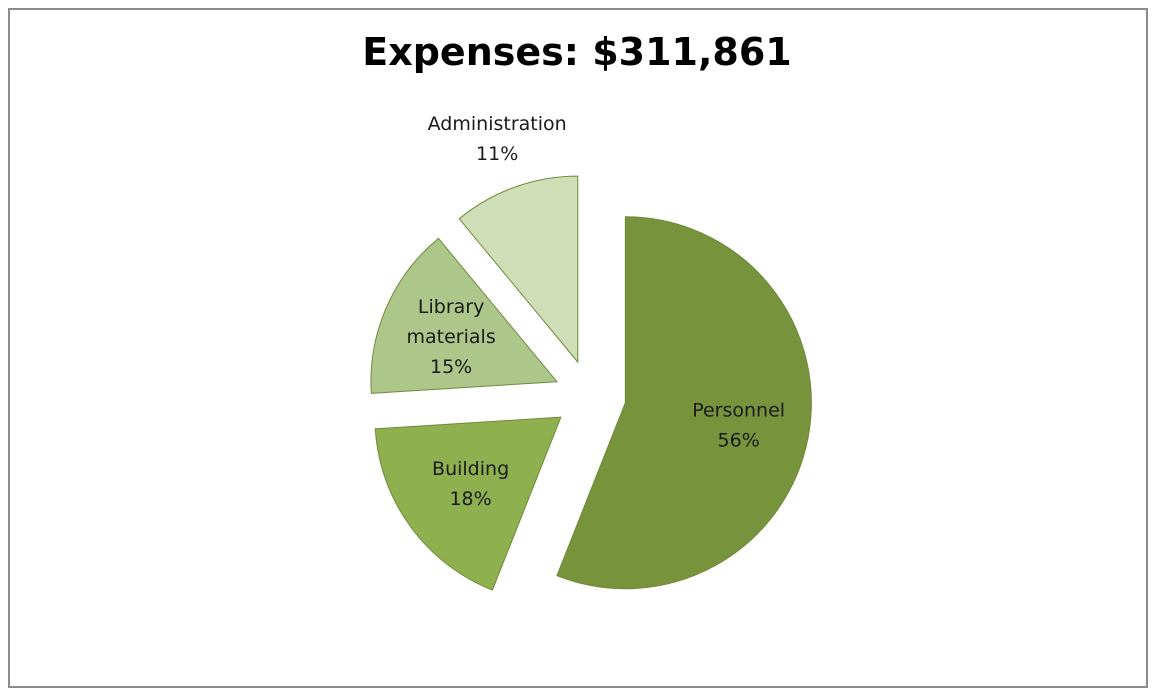 Image resolution: width=1154 pixels, height=688 pixels. What do you see at coordinates (451, 307) in the screenshot?
I see `slice-name-label: Library` at bounding box center [451, 307].